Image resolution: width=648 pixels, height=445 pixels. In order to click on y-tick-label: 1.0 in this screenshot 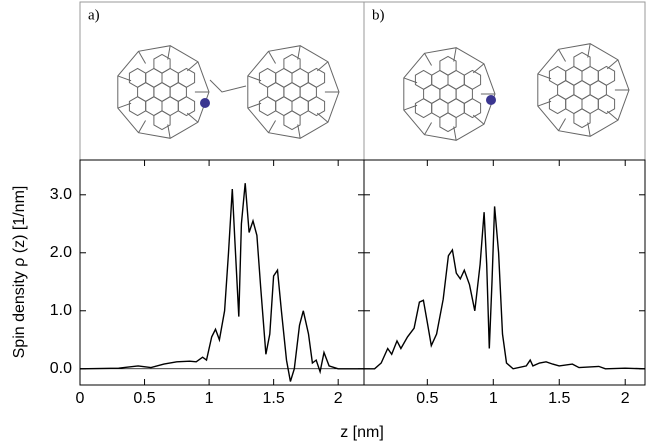, I will do `click(61, 310)`.